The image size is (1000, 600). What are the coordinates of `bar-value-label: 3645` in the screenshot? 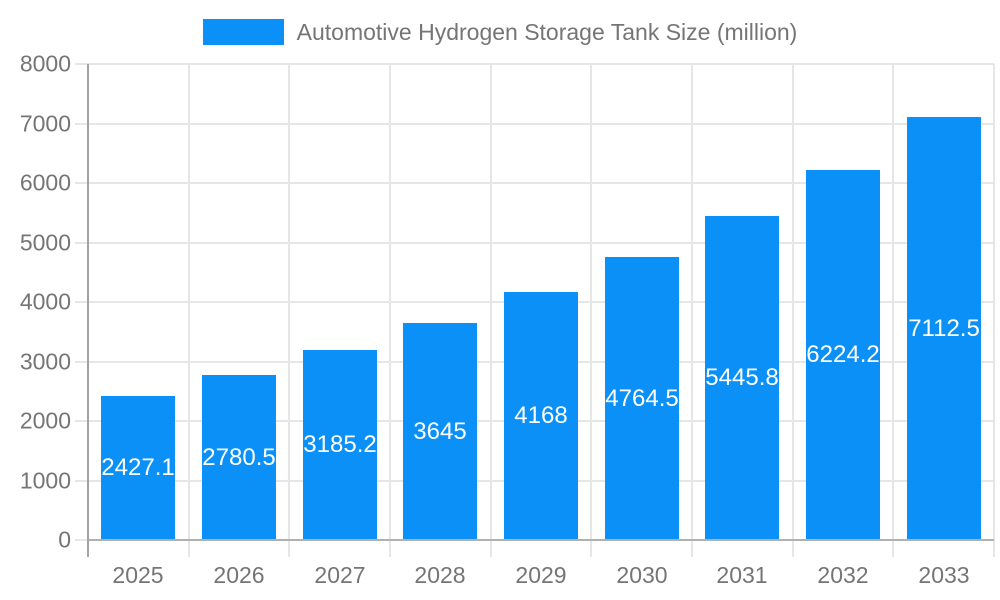 It's located at (440, 431).